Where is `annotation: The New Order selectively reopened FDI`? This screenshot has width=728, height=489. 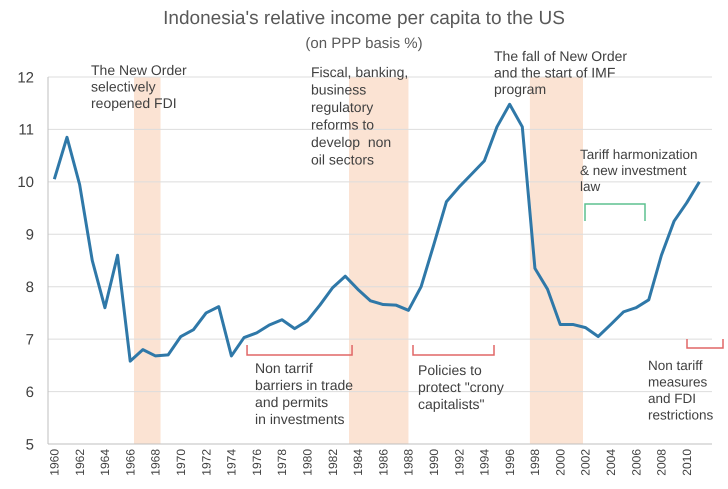
annotation: The New Order selectively reopened FDI is located at coordinates (139, 86).